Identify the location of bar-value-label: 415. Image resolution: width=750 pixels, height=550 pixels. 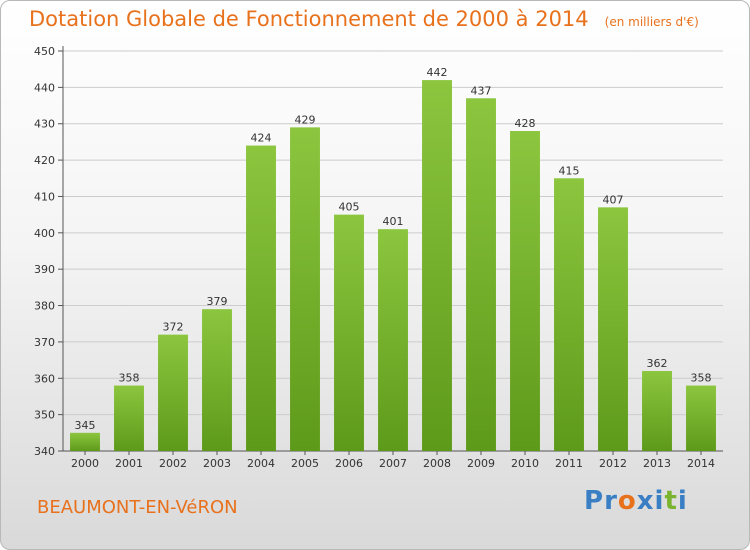
(569, 170).